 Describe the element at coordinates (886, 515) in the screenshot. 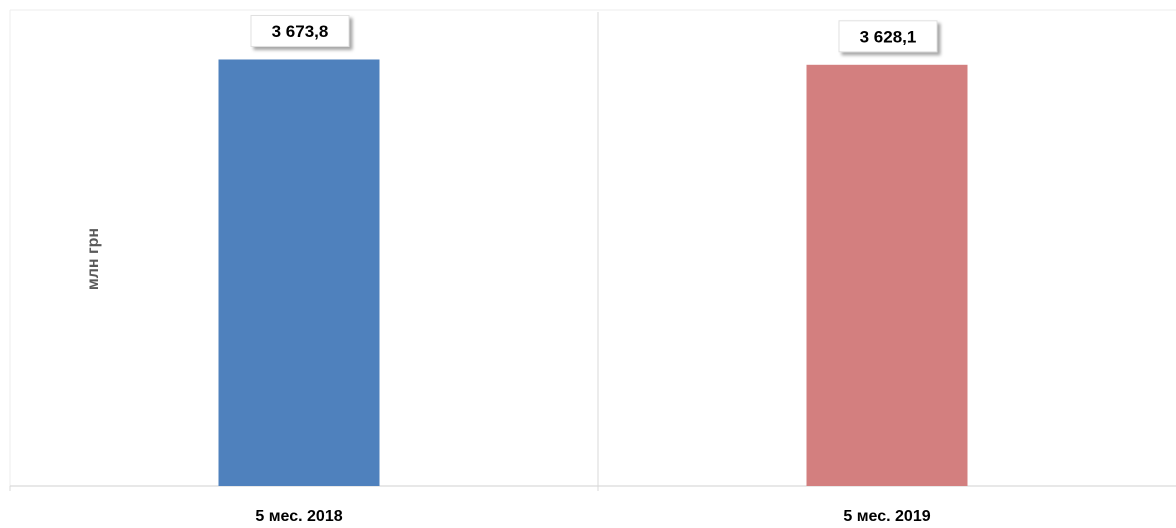

I see `category-label-2: 5 мес. 2019` at that location.